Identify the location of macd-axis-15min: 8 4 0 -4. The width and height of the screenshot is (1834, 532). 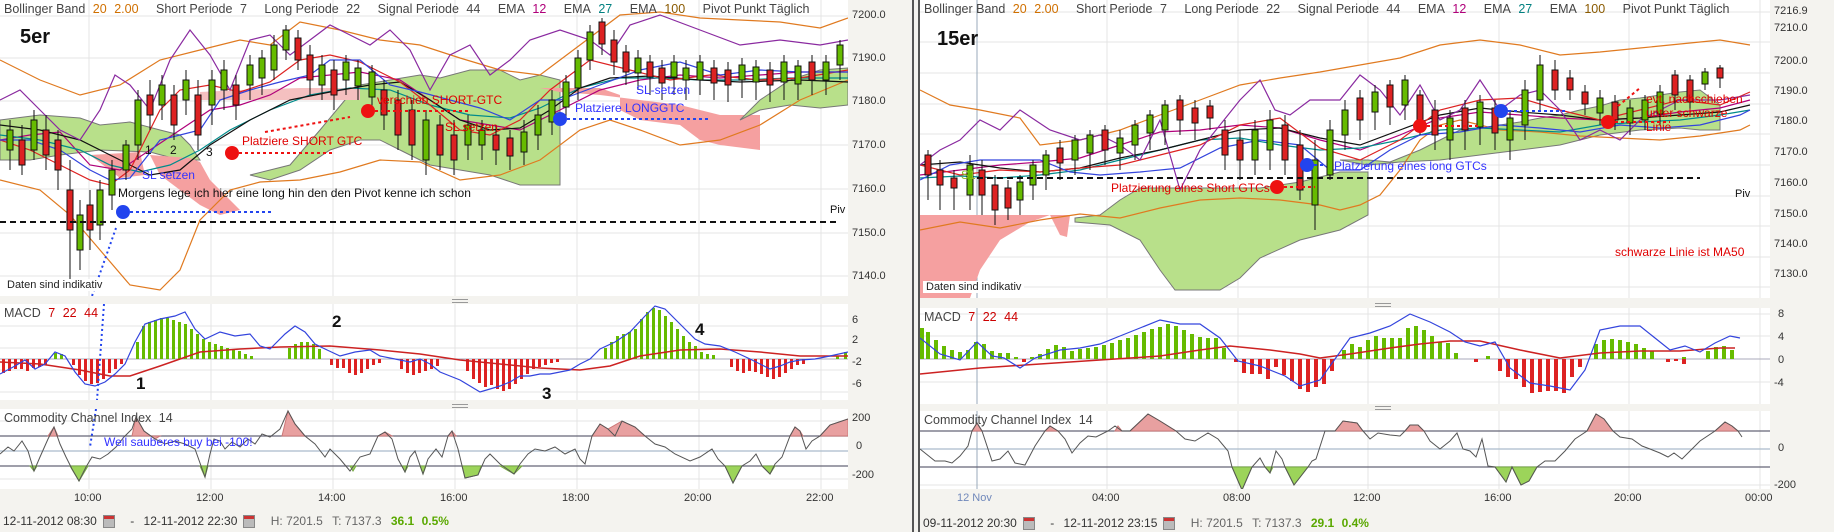
(1804, 356).